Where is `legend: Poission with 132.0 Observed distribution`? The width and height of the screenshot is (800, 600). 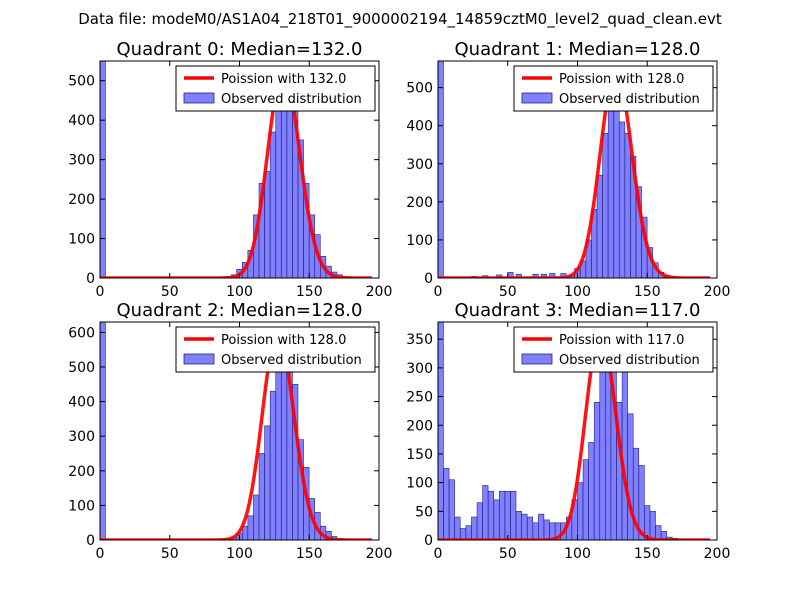
legend: Poission with 132.0 Observed distribution is located at coordinates (275, 88).